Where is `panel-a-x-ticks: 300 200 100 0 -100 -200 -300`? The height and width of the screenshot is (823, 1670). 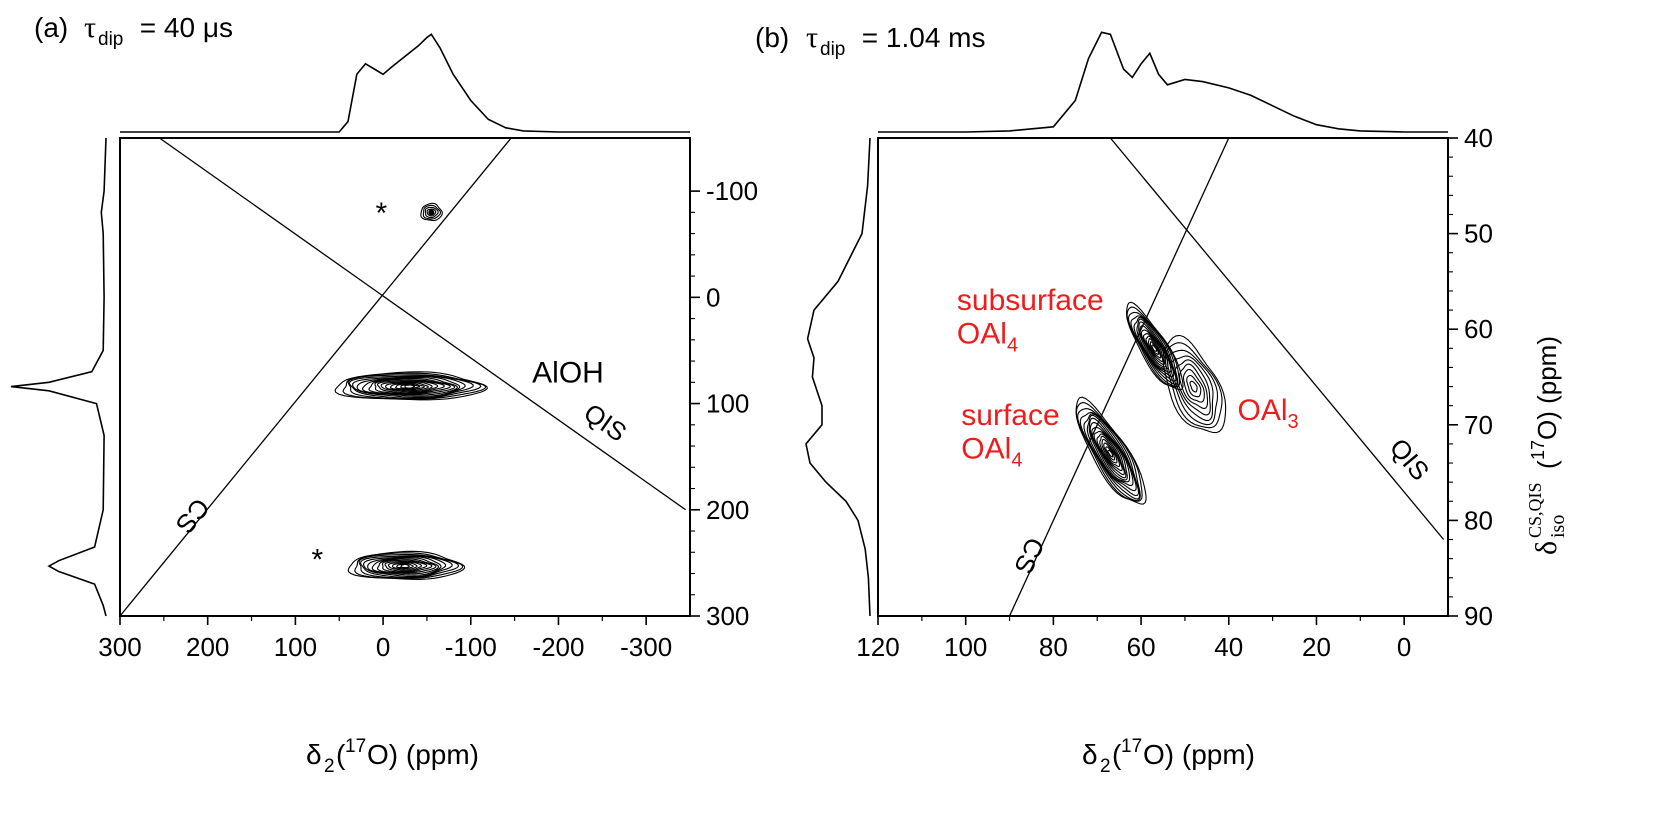 panel-a-x-ticks: 300 200 100 0 -100 -200 -300 is located at coordinates (385, 639).